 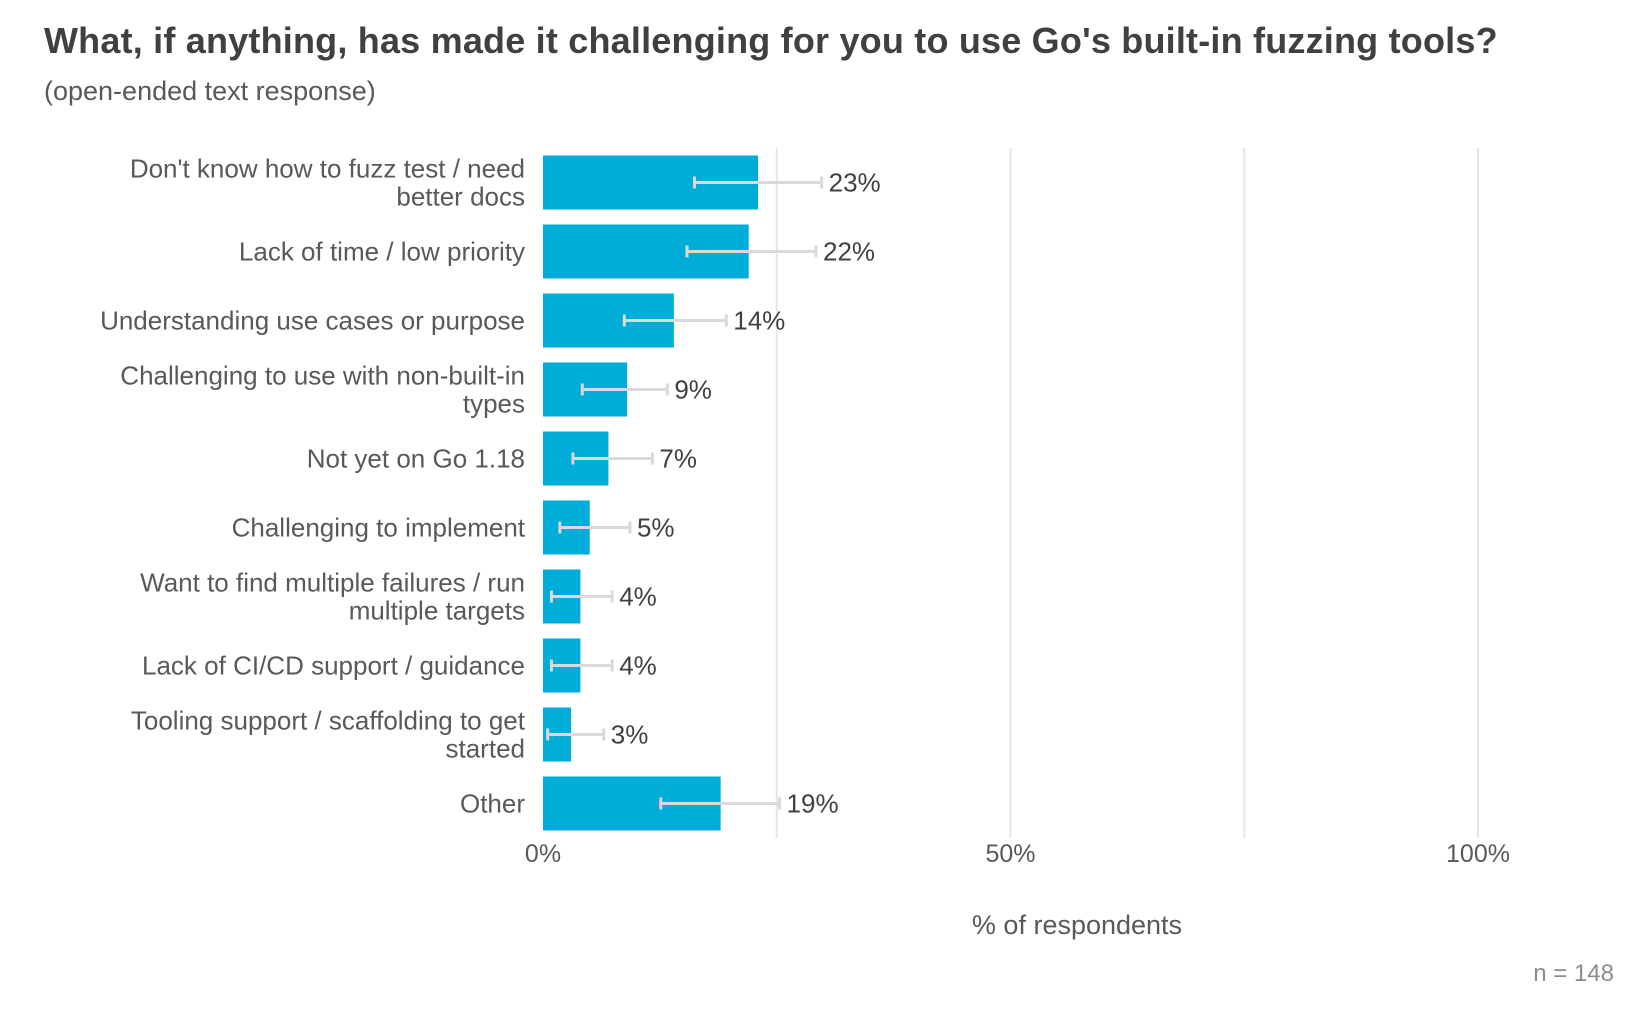 I want to click on category-label-line: Want to find multiple failures / run, so click(x=332, y=583).